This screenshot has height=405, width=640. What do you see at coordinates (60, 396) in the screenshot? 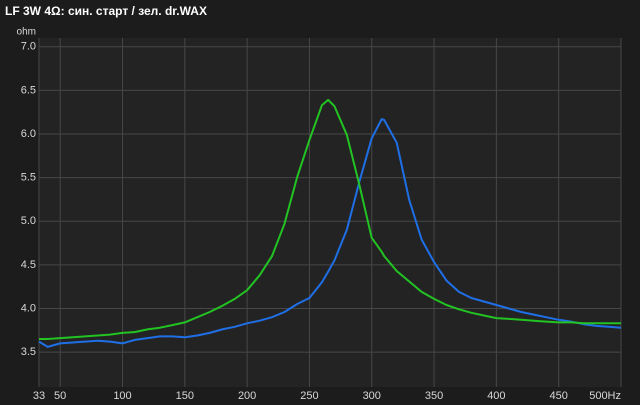
I see `x-tick-label: 50` at bounding box center [60, 396].